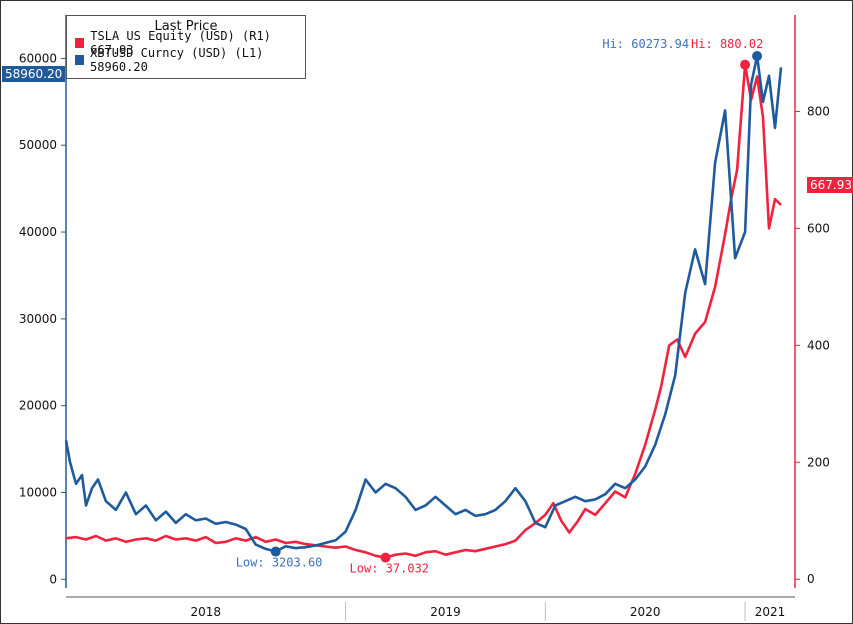  I want to click on tsla-hi-label: Hi: 880.02, so click(727, 44).